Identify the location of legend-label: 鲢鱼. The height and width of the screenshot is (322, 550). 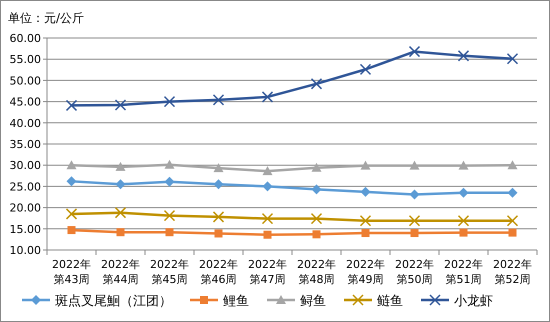
(390, 301).